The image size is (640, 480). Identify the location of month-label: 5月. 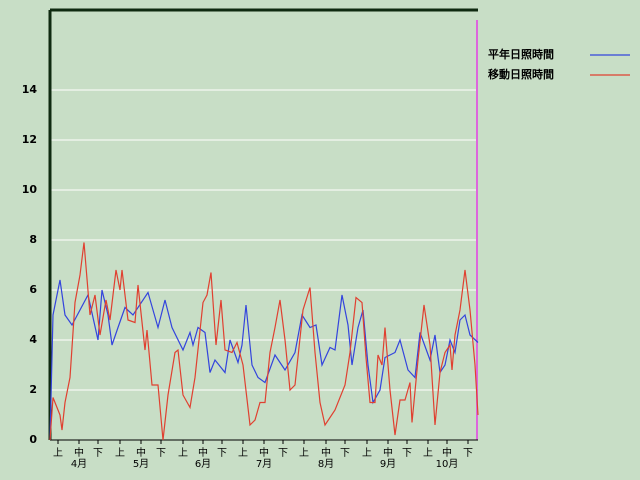
(141, 464).